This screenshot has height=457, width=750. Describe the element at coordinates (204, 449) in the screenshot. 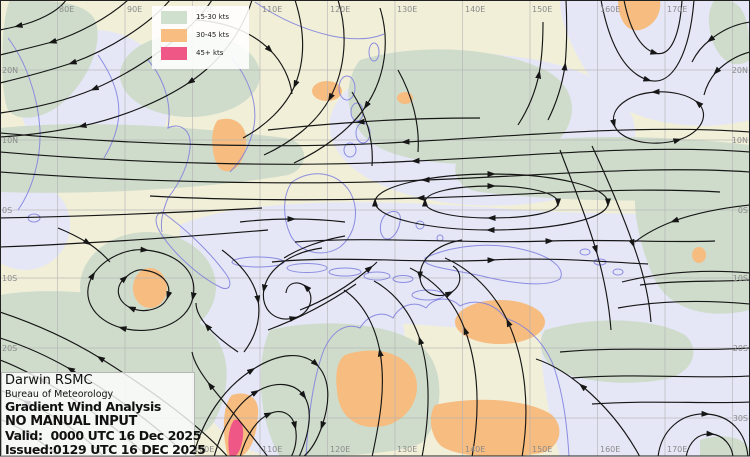

I see `lon-label: 100E` at that location.